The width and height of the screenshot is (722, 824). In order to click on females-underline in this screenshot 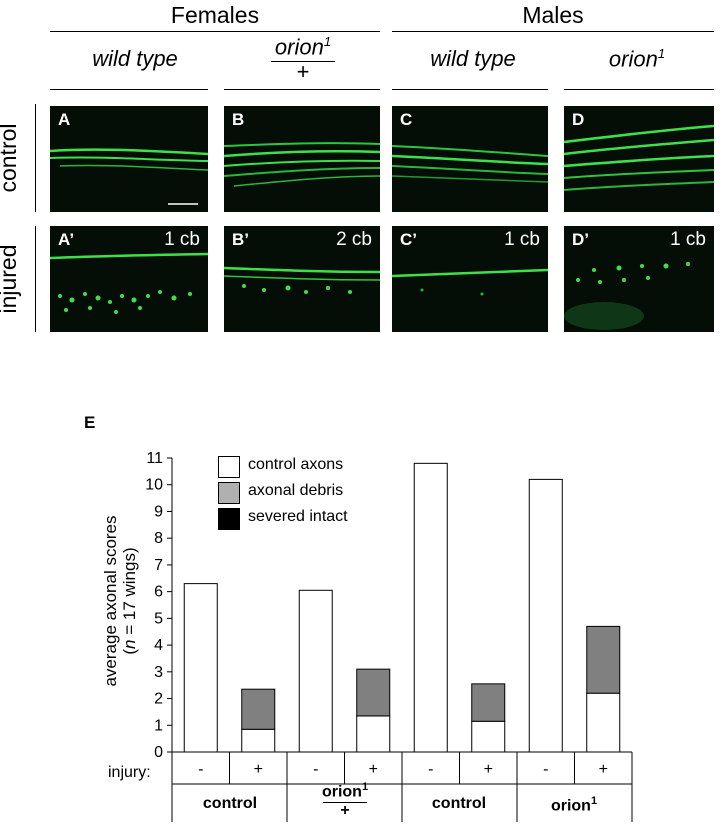, I will do `click(215, 31)`.